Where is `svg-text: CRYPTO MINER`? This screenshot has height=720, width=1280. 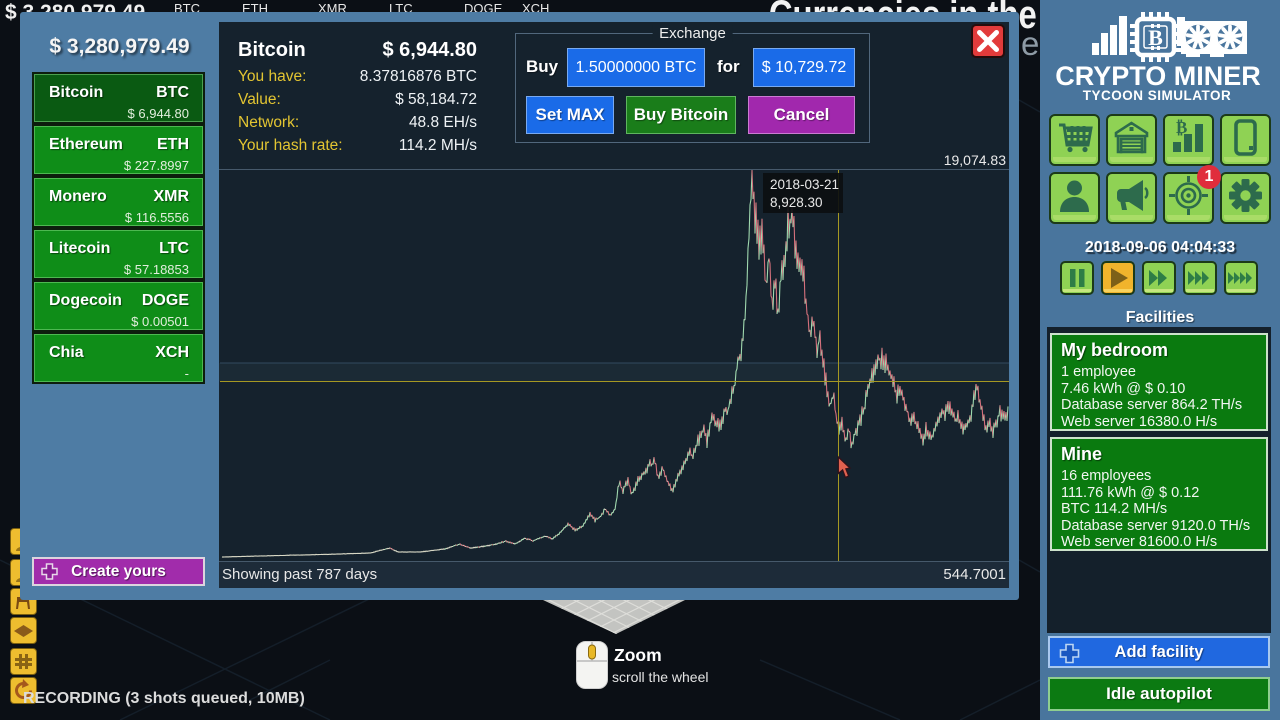 svg-text: CRYPTO MINER is located at coordinates (1158, 76).